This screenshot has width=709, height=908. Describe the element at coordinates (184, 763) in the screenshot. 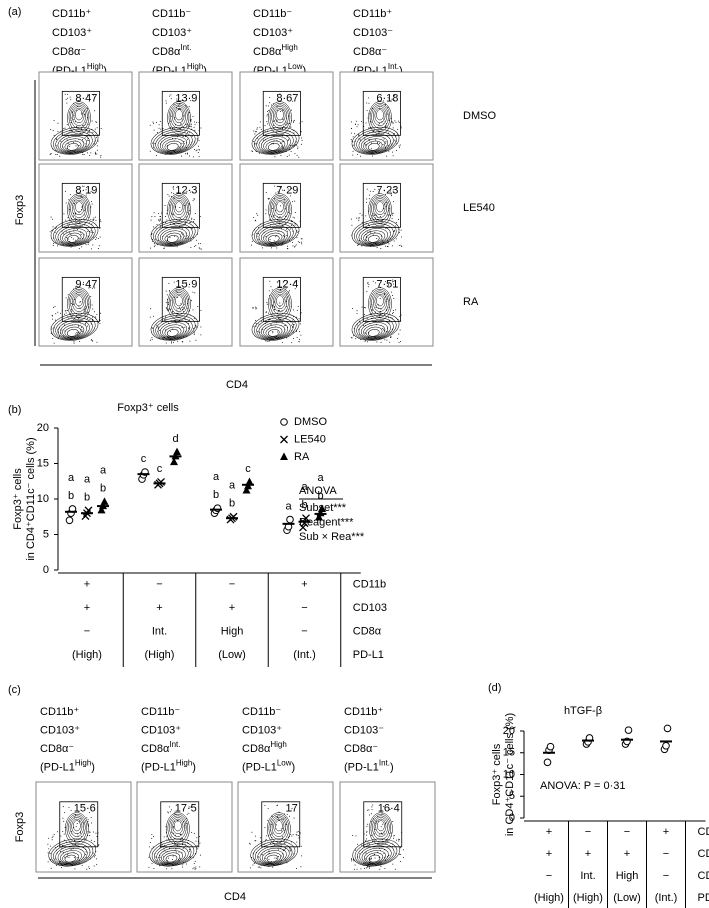

I see `superscript: High` at that location.